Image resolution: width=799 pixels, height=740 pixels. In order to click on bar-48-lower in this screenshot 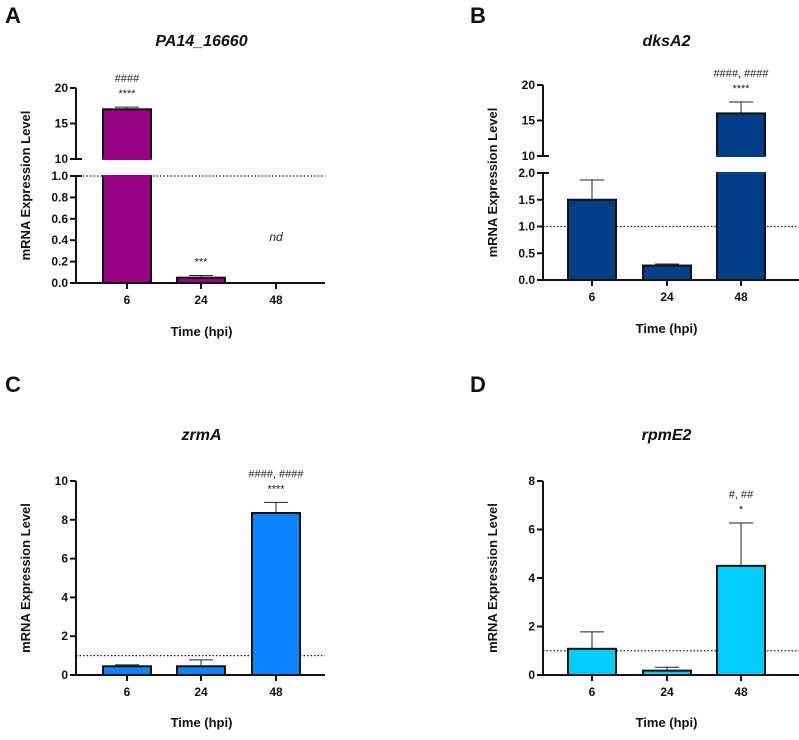, I will do `click(741, 226)`.